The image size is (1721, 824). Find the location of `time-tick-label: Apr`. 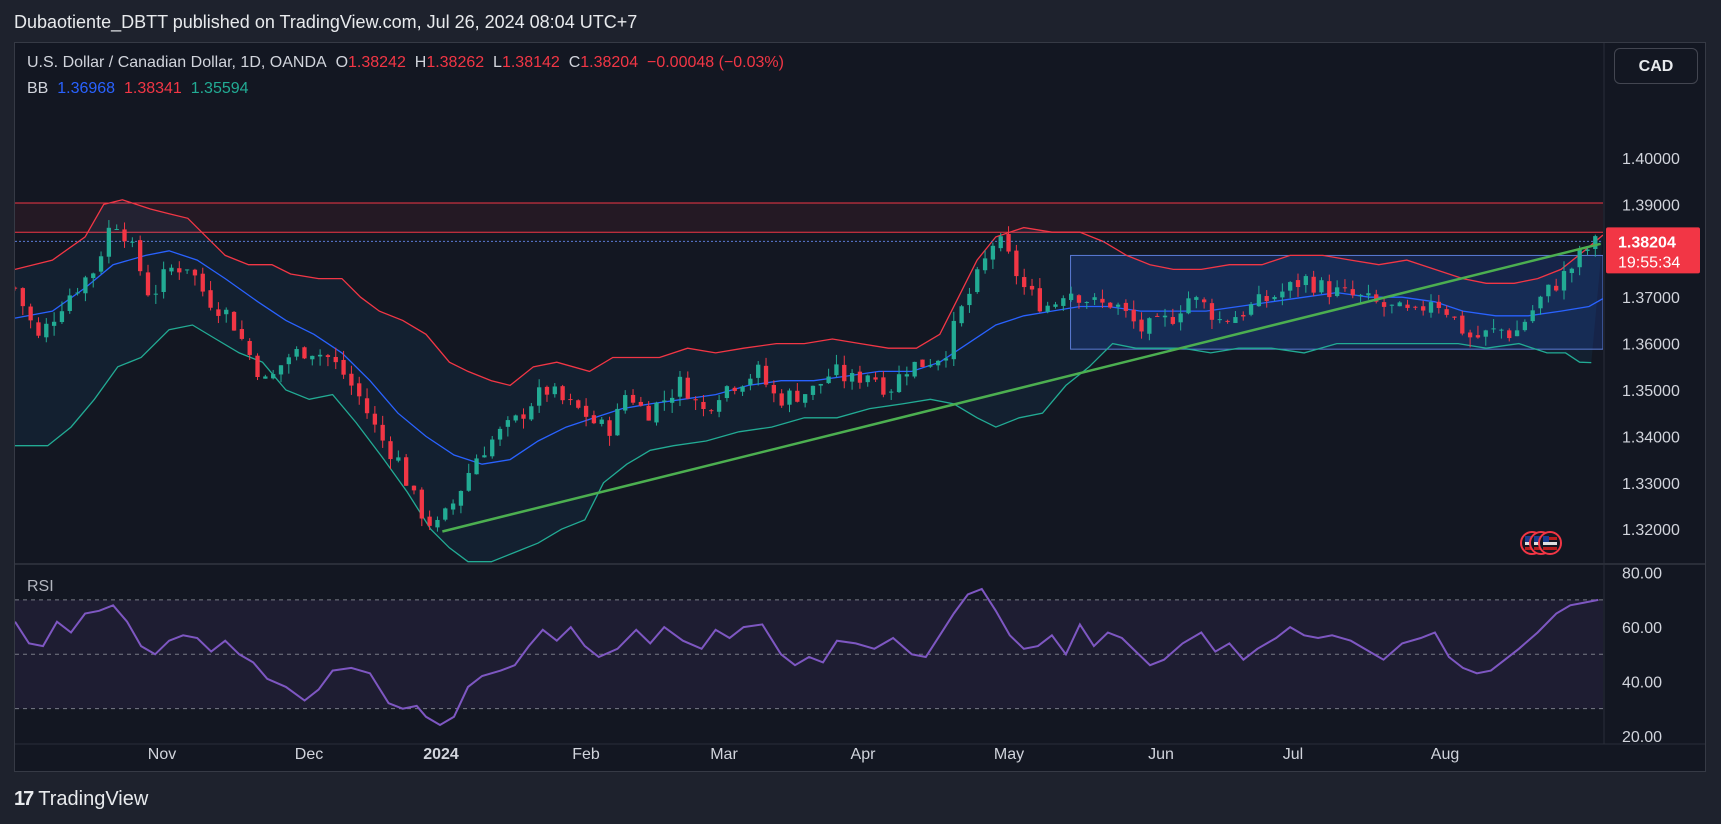

time-tick-label: Apr is located at coordinates (864, 754).